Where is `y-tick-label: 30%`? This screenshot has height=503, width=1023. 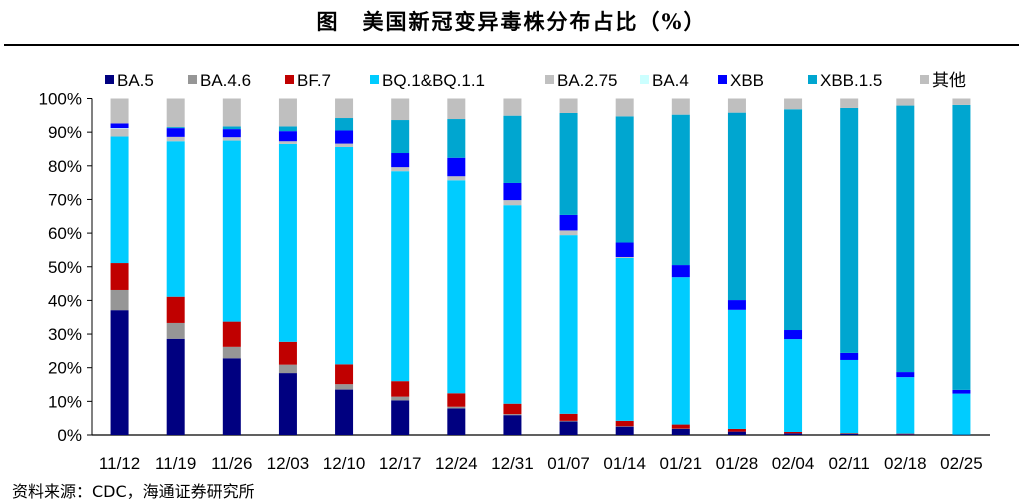
y-tick-label: 30% is located at coordinates (65, 334).